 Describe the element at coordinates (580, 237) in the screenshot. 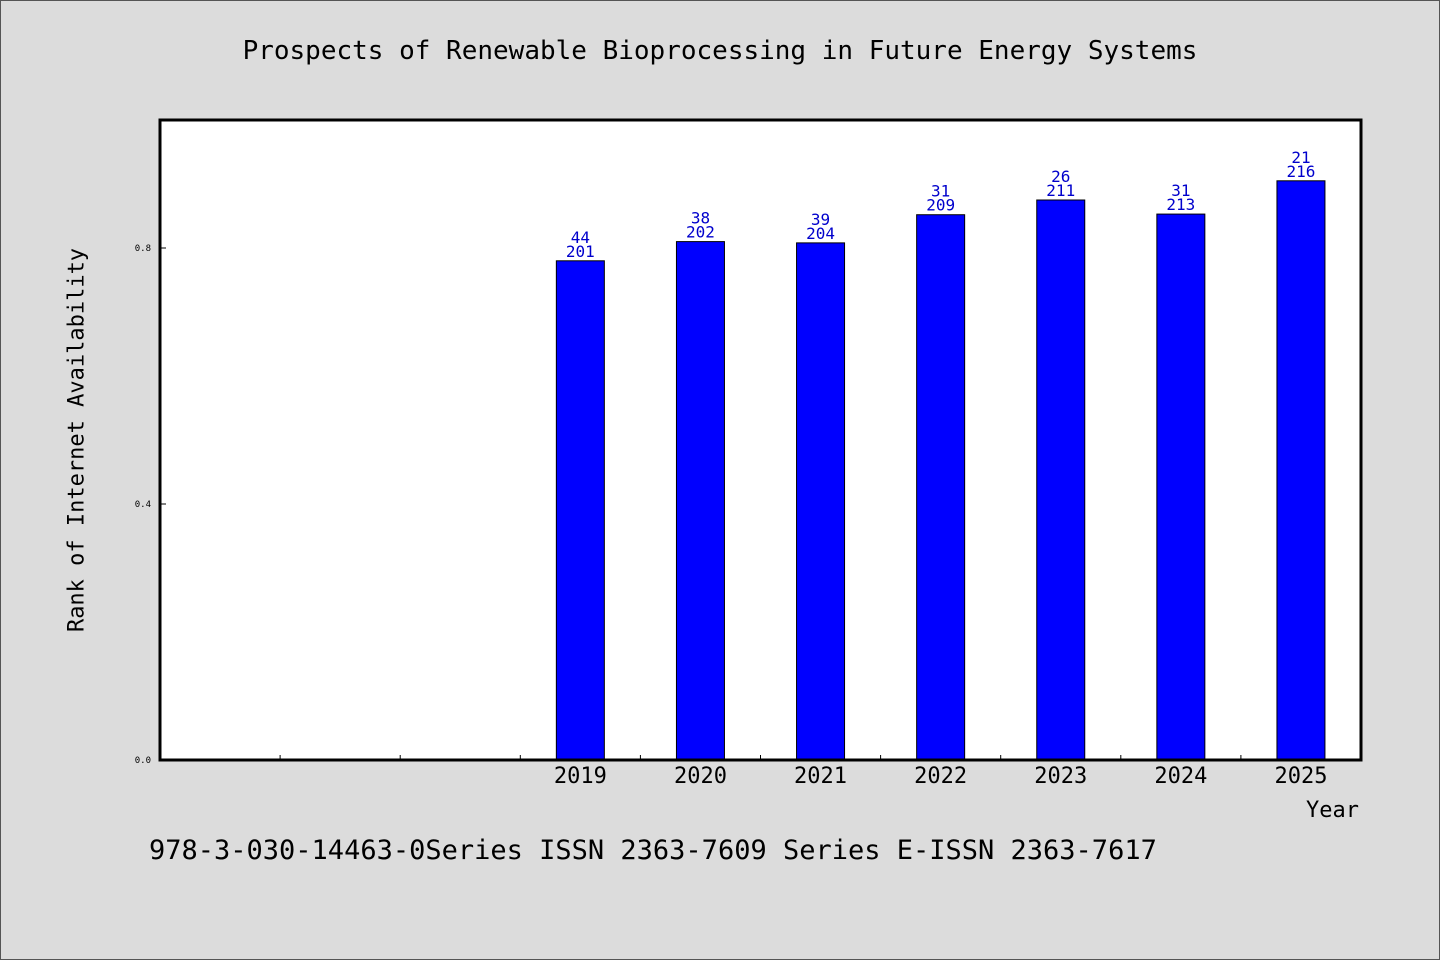

I see `bar-data-label-top: 44` at that location.